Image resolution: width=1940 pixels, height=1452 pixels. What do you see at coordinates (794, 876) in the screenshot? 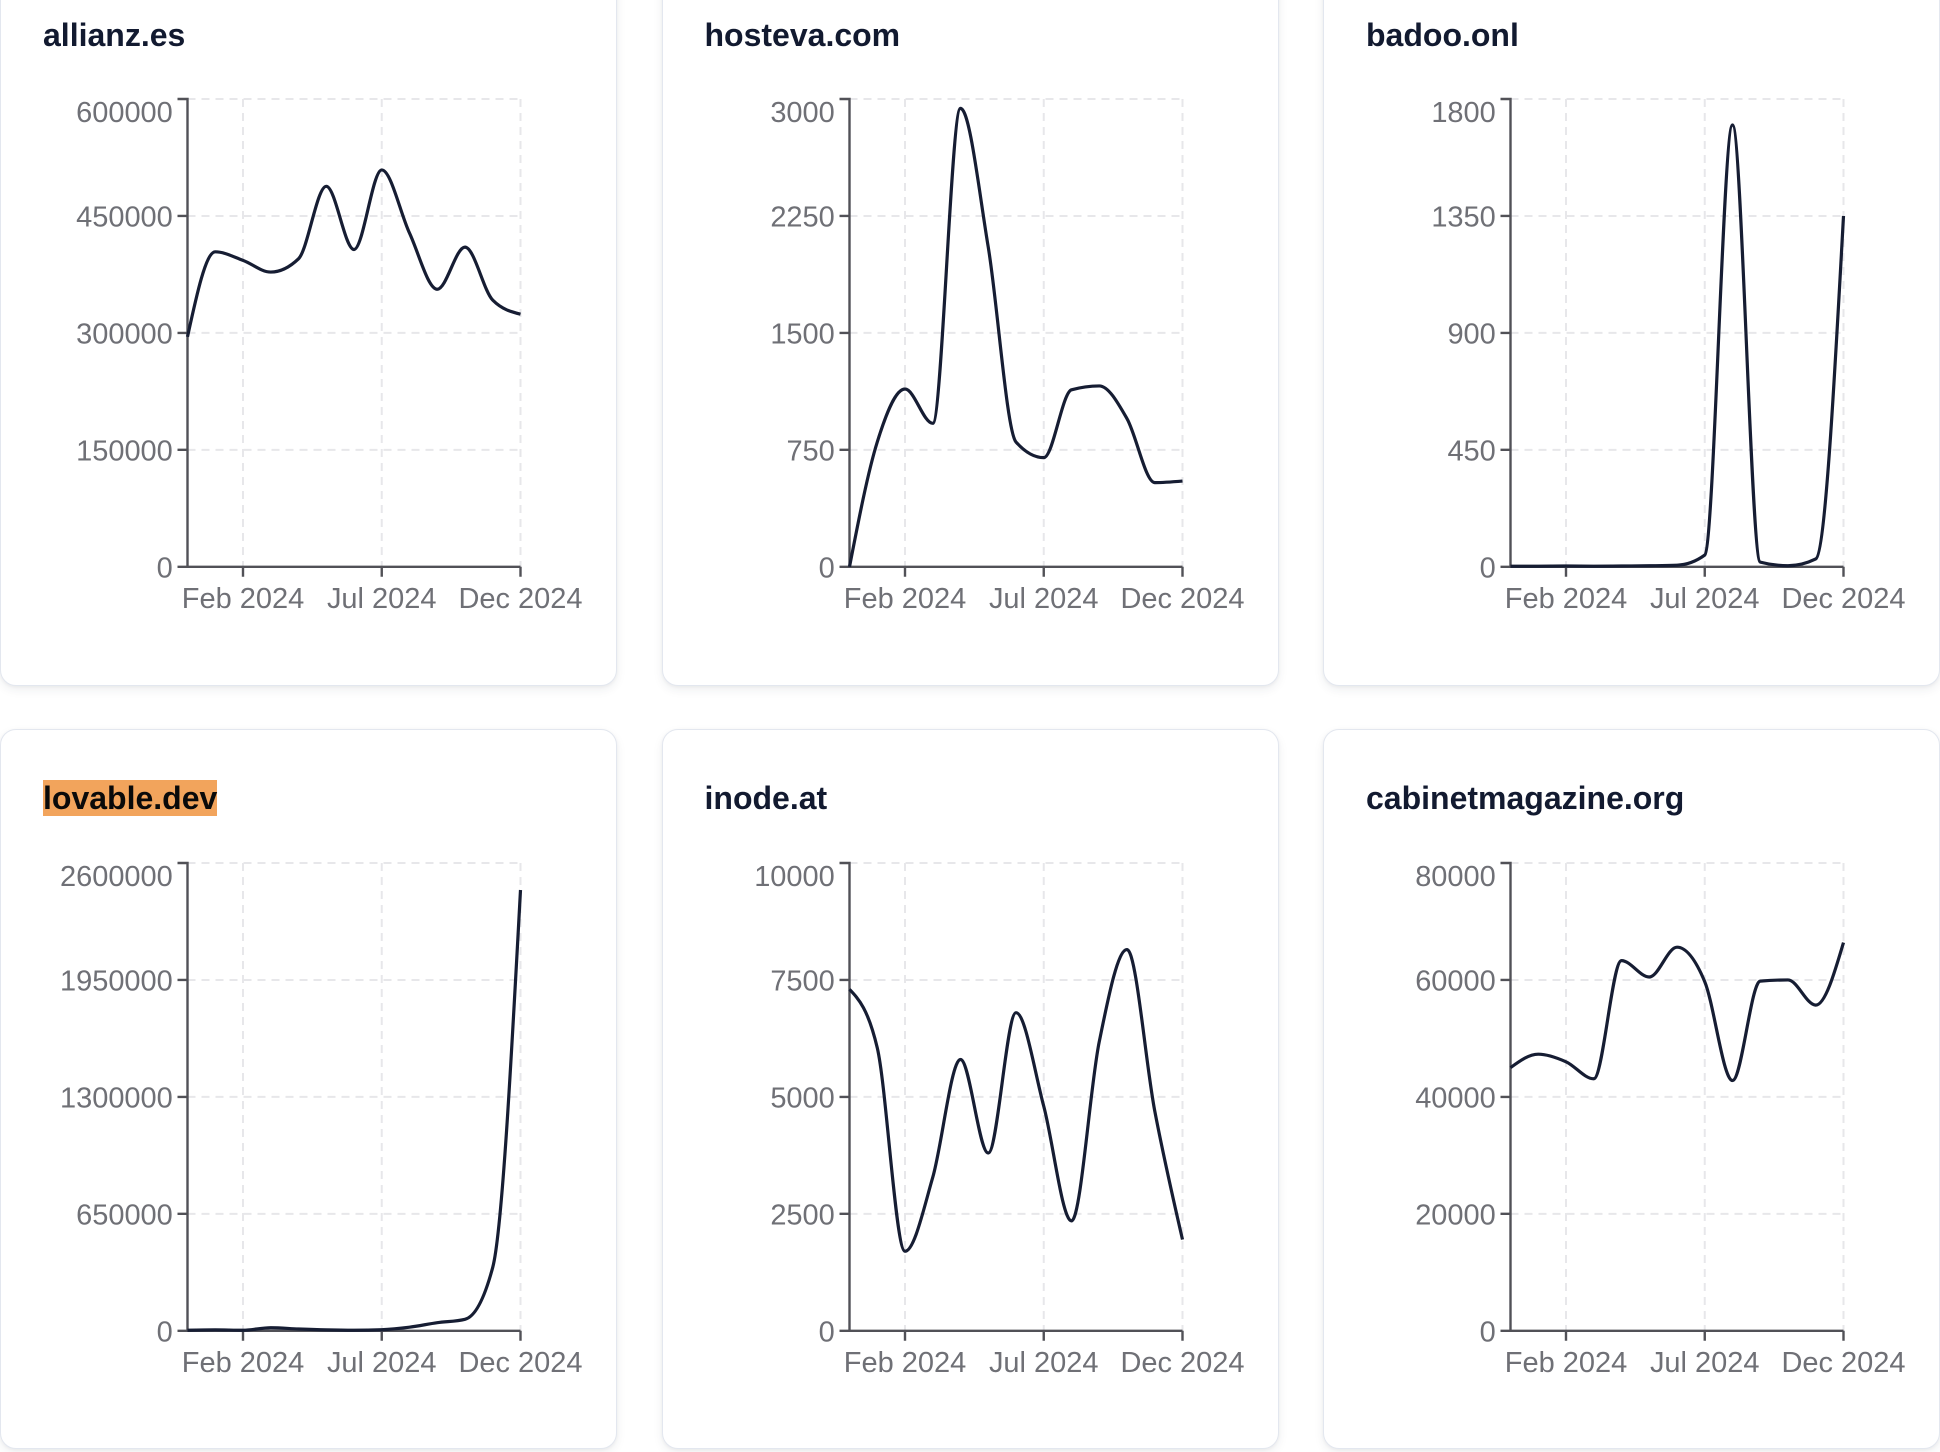
I see `svg-text: 10000` at bounding box center [794, 876].